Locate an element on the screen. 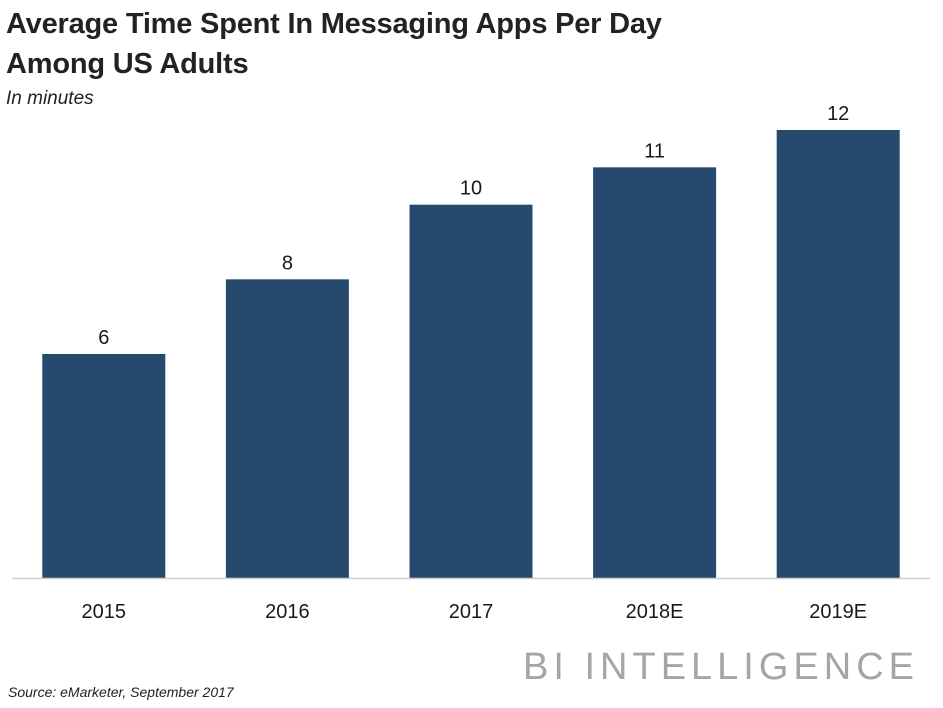 The image size is (943, 708). brand-logo: BI INTELLIGENCE is located at coordinates (721, 667).